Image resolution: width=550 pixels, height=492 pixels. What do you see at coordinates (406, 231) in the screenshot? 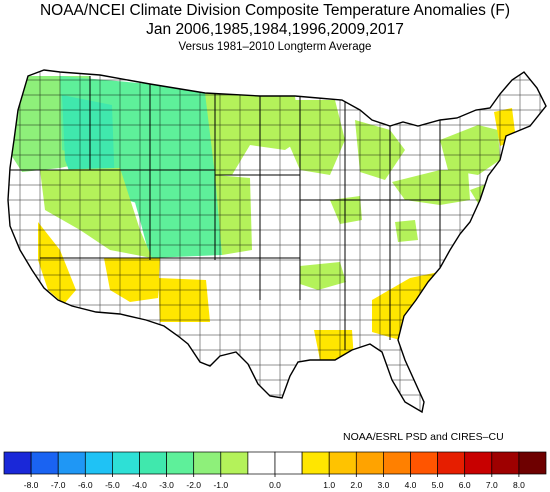
I see `region-indiana-kentucky` at bounding box center [406, 231].